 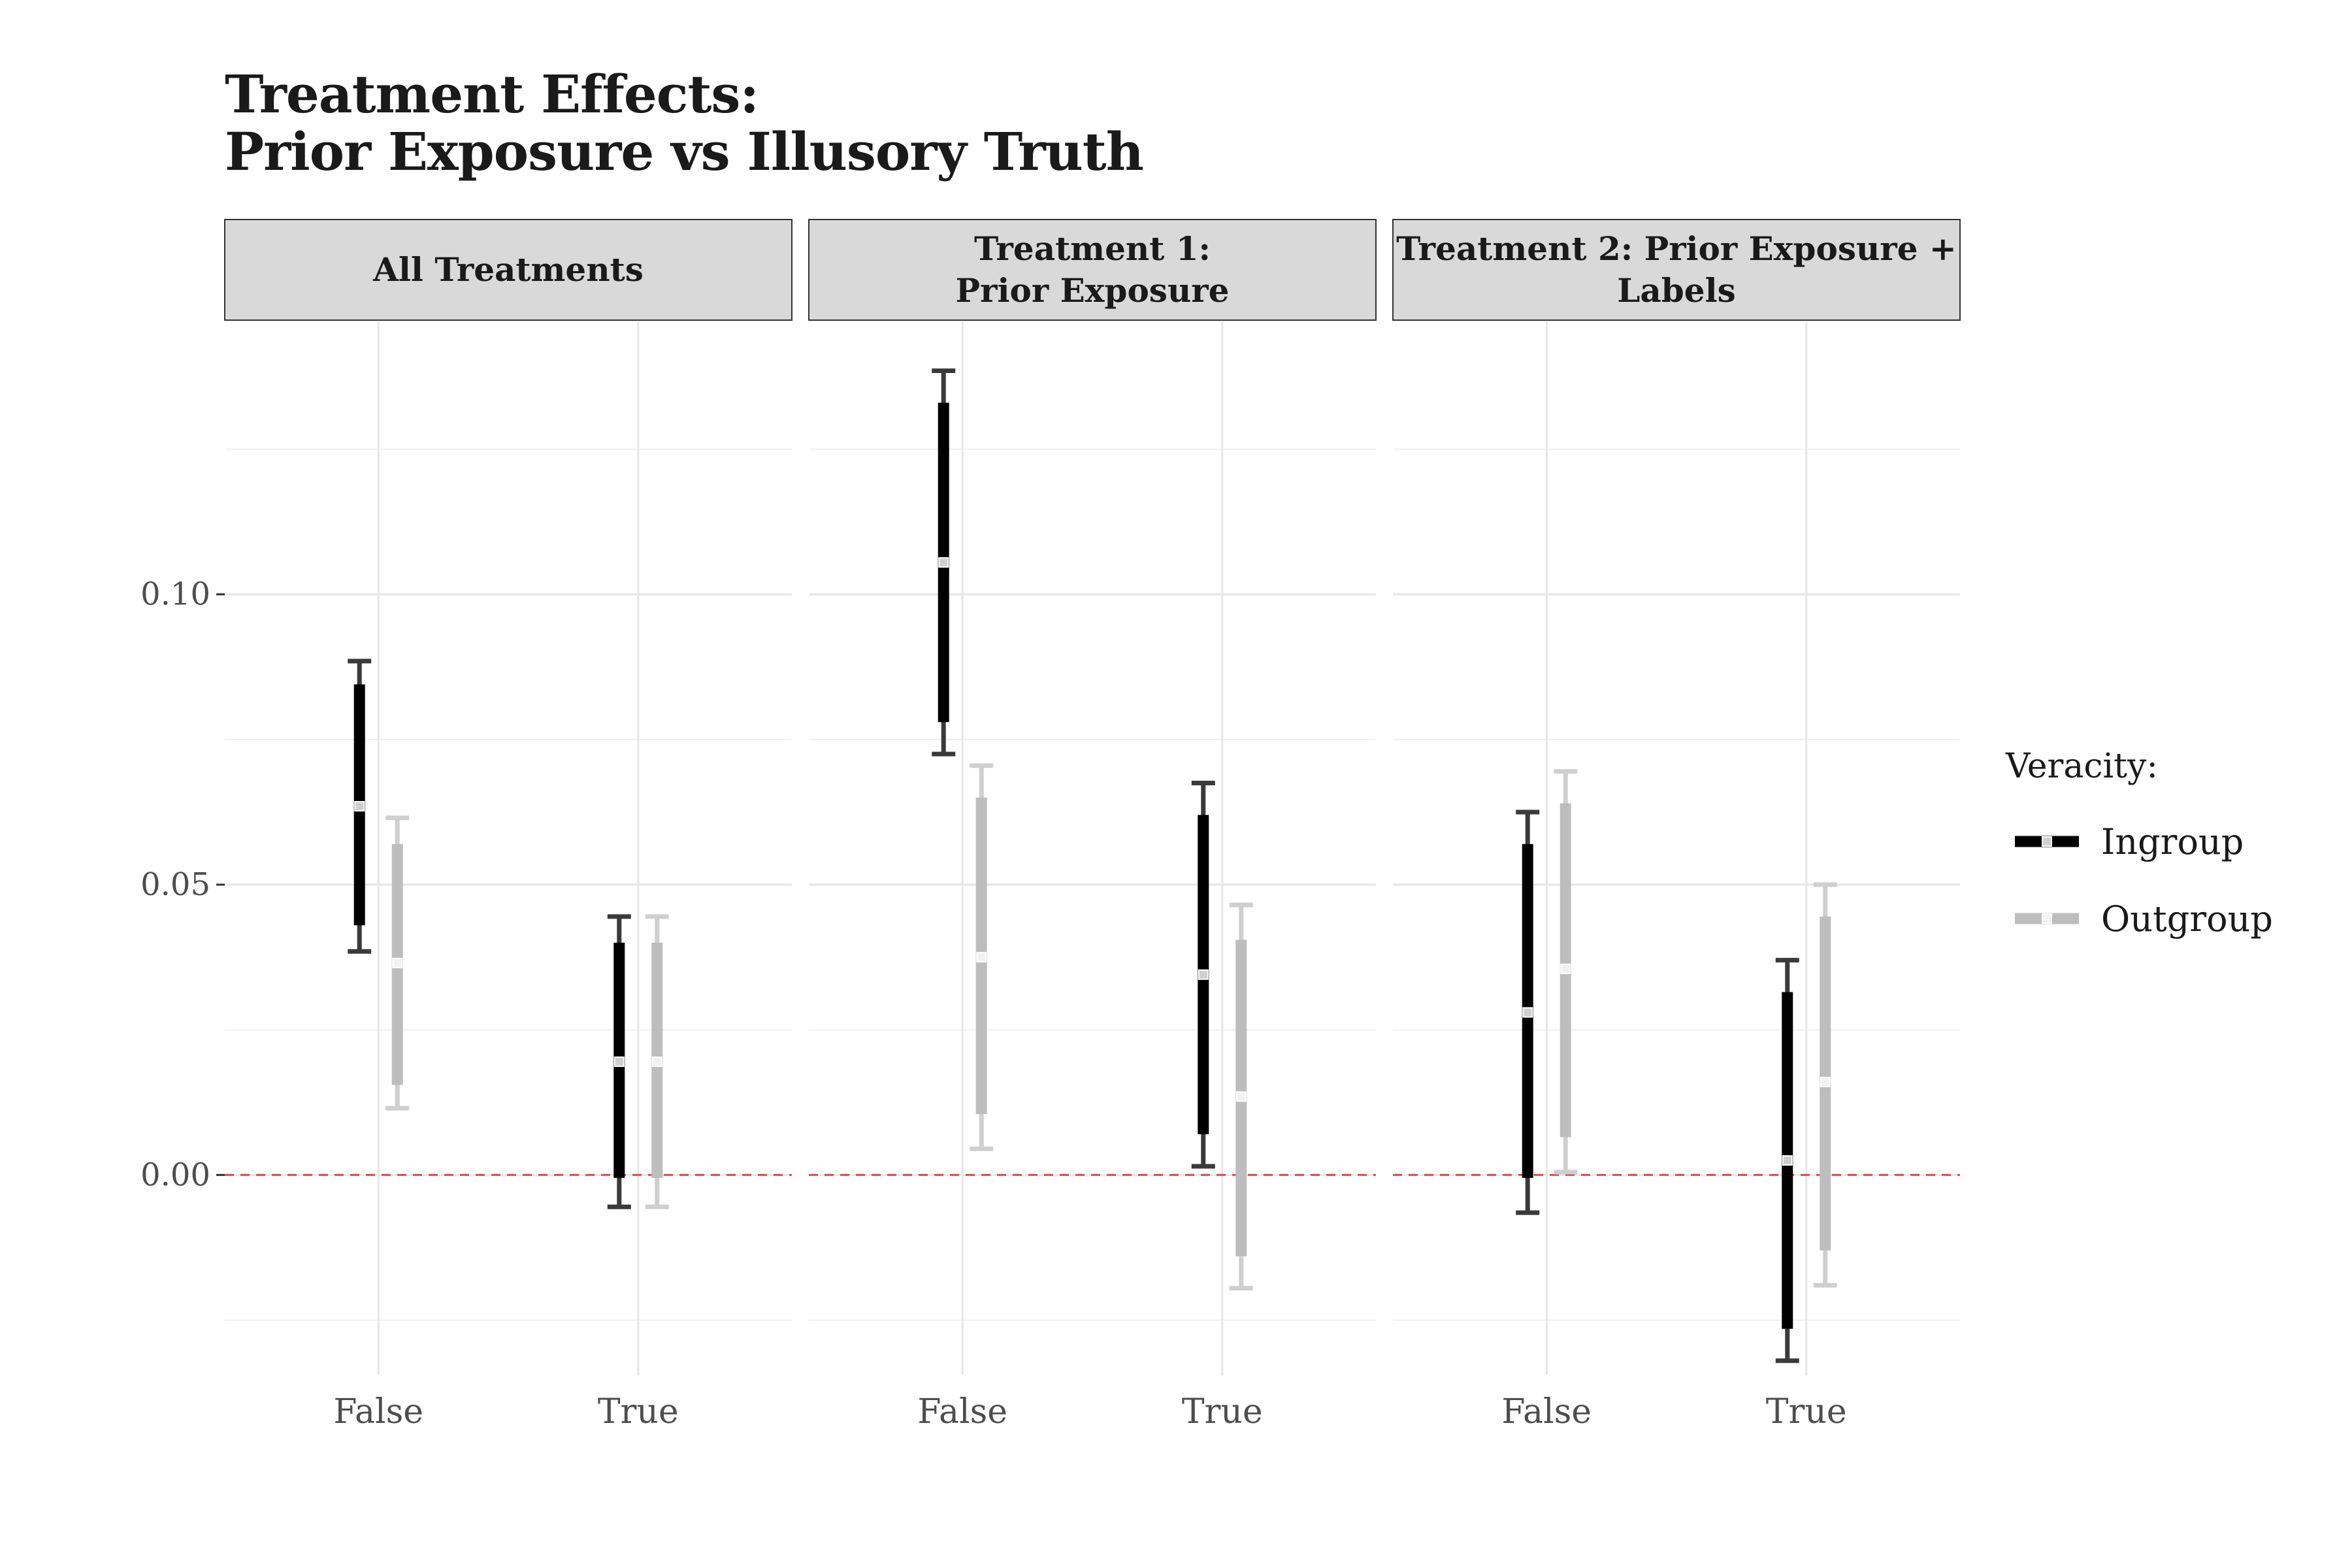 I want to click on legend-entry-ingroup: Ingroup, so click(x=2129, y=841).